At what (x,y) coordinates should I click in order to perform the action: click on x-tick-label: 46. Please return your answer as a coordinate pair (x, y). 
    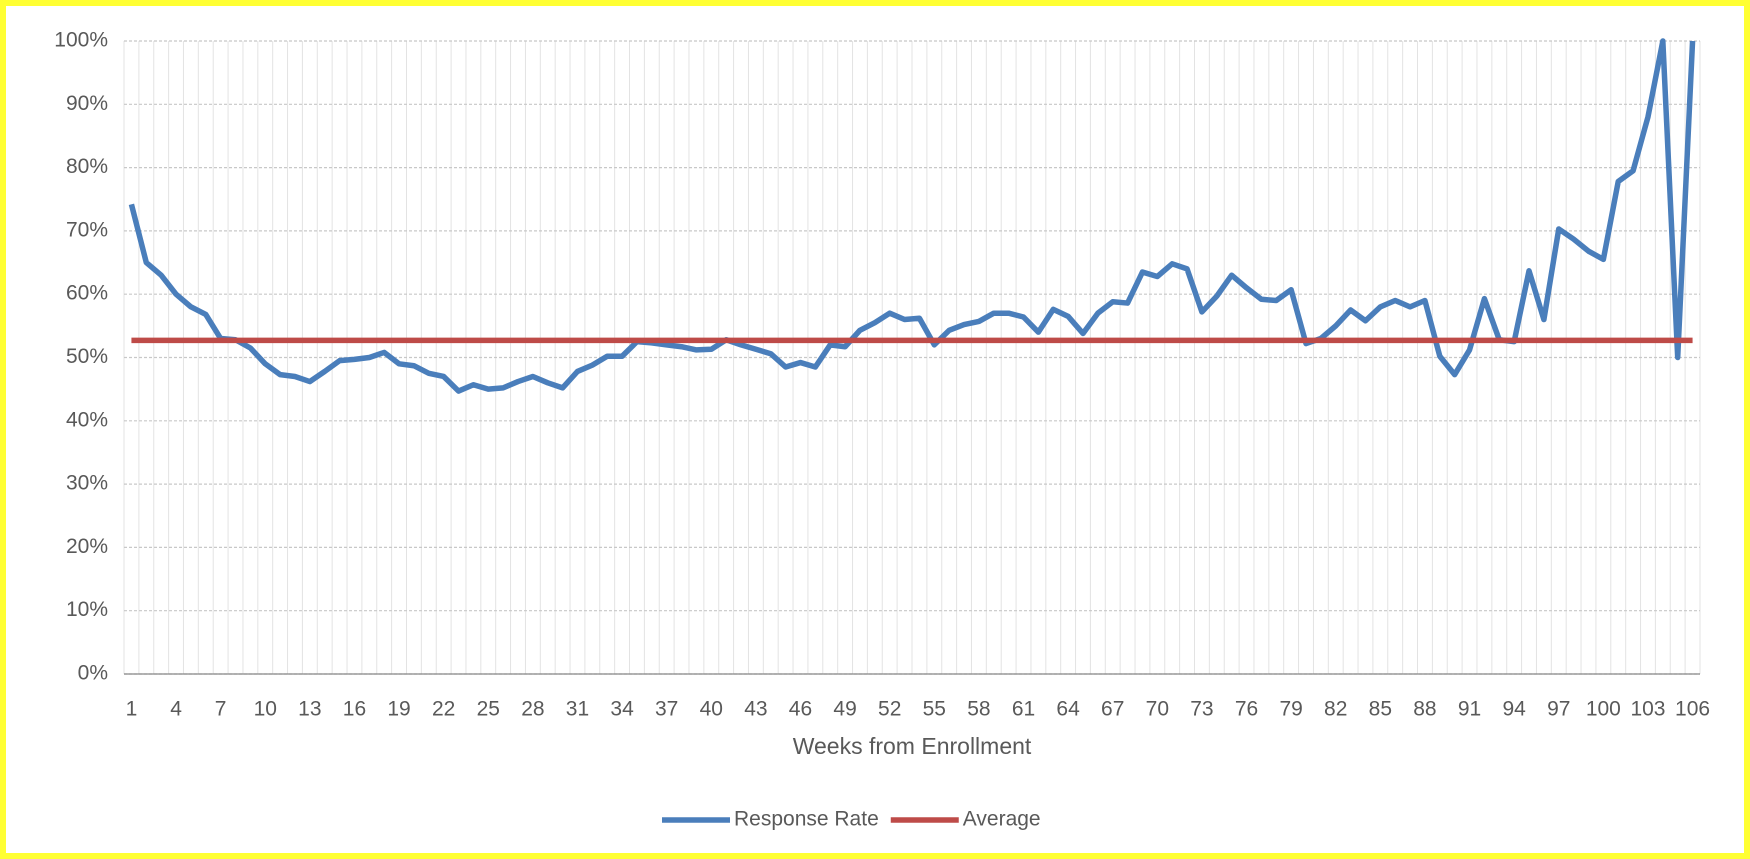
    Looking at the image, I should click on (800, 709).